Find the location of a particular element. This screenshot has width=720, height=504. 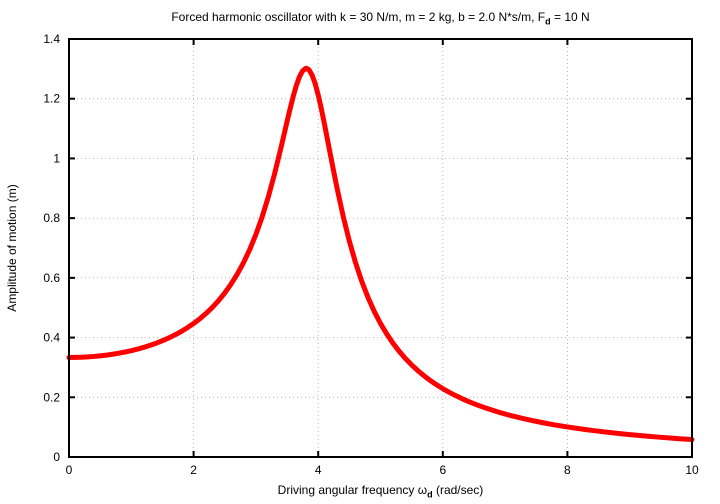

y-tick-label-1.2: 1.2 is located at coordinates (51, 99).